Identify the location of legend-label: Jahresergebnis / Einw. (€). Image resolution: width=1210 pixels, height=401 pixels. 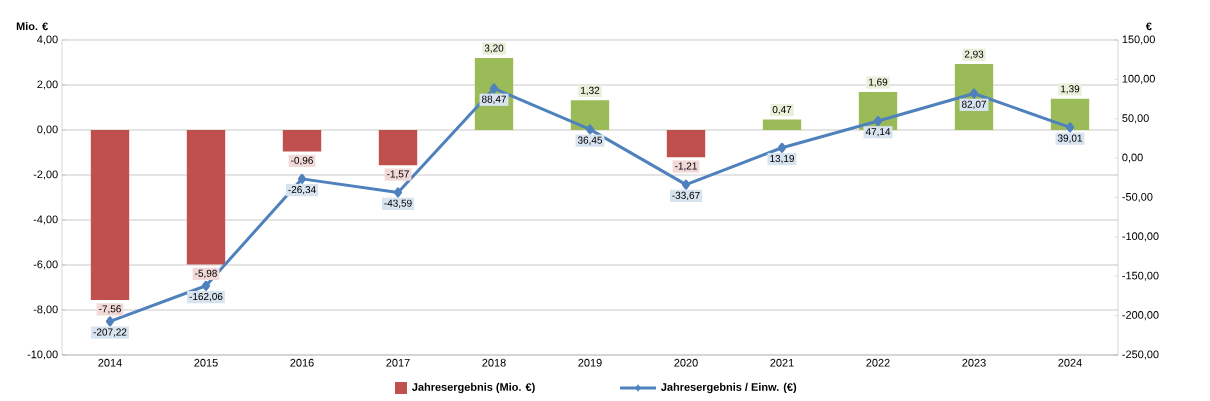
(729, 388).